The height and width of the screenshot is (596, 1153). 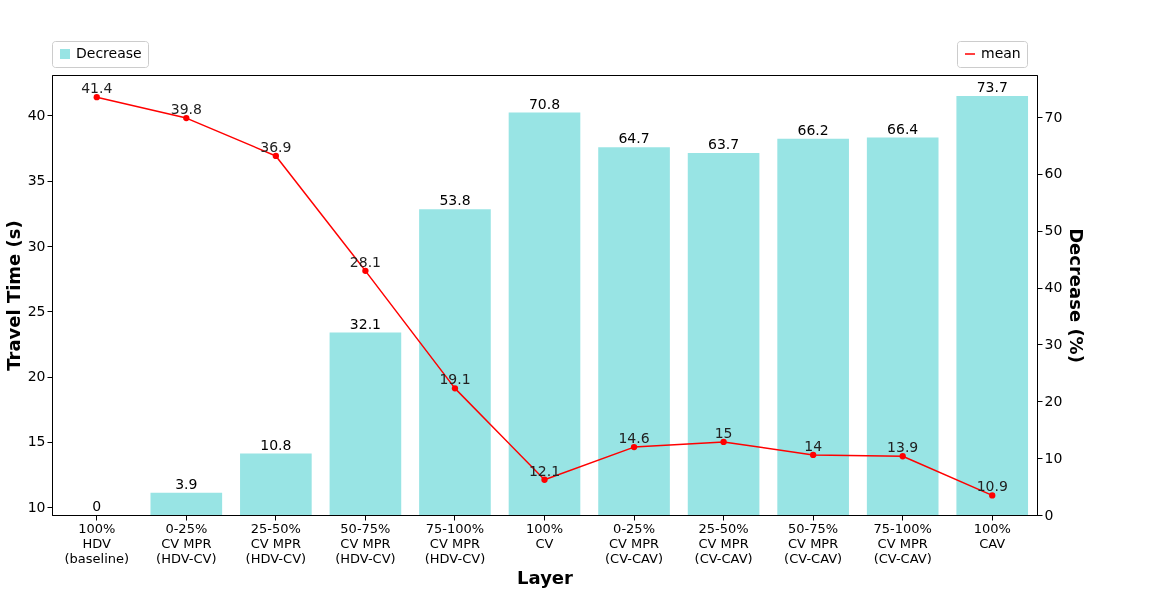 What do you see at coordinates (455, 543) in the screenshot?
I see `x-tick-label: 75-100% CV MPR (HDV-CV)` at bounding box center [455, 543].